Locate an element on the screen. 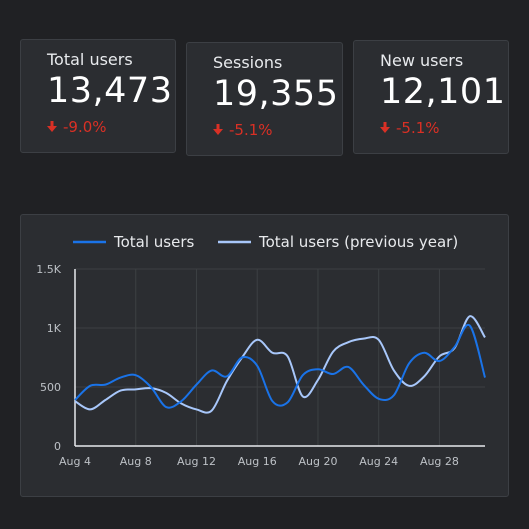 This screenshot has width=529, height=529. series-line-total-users is located at coordinates (280, 366).